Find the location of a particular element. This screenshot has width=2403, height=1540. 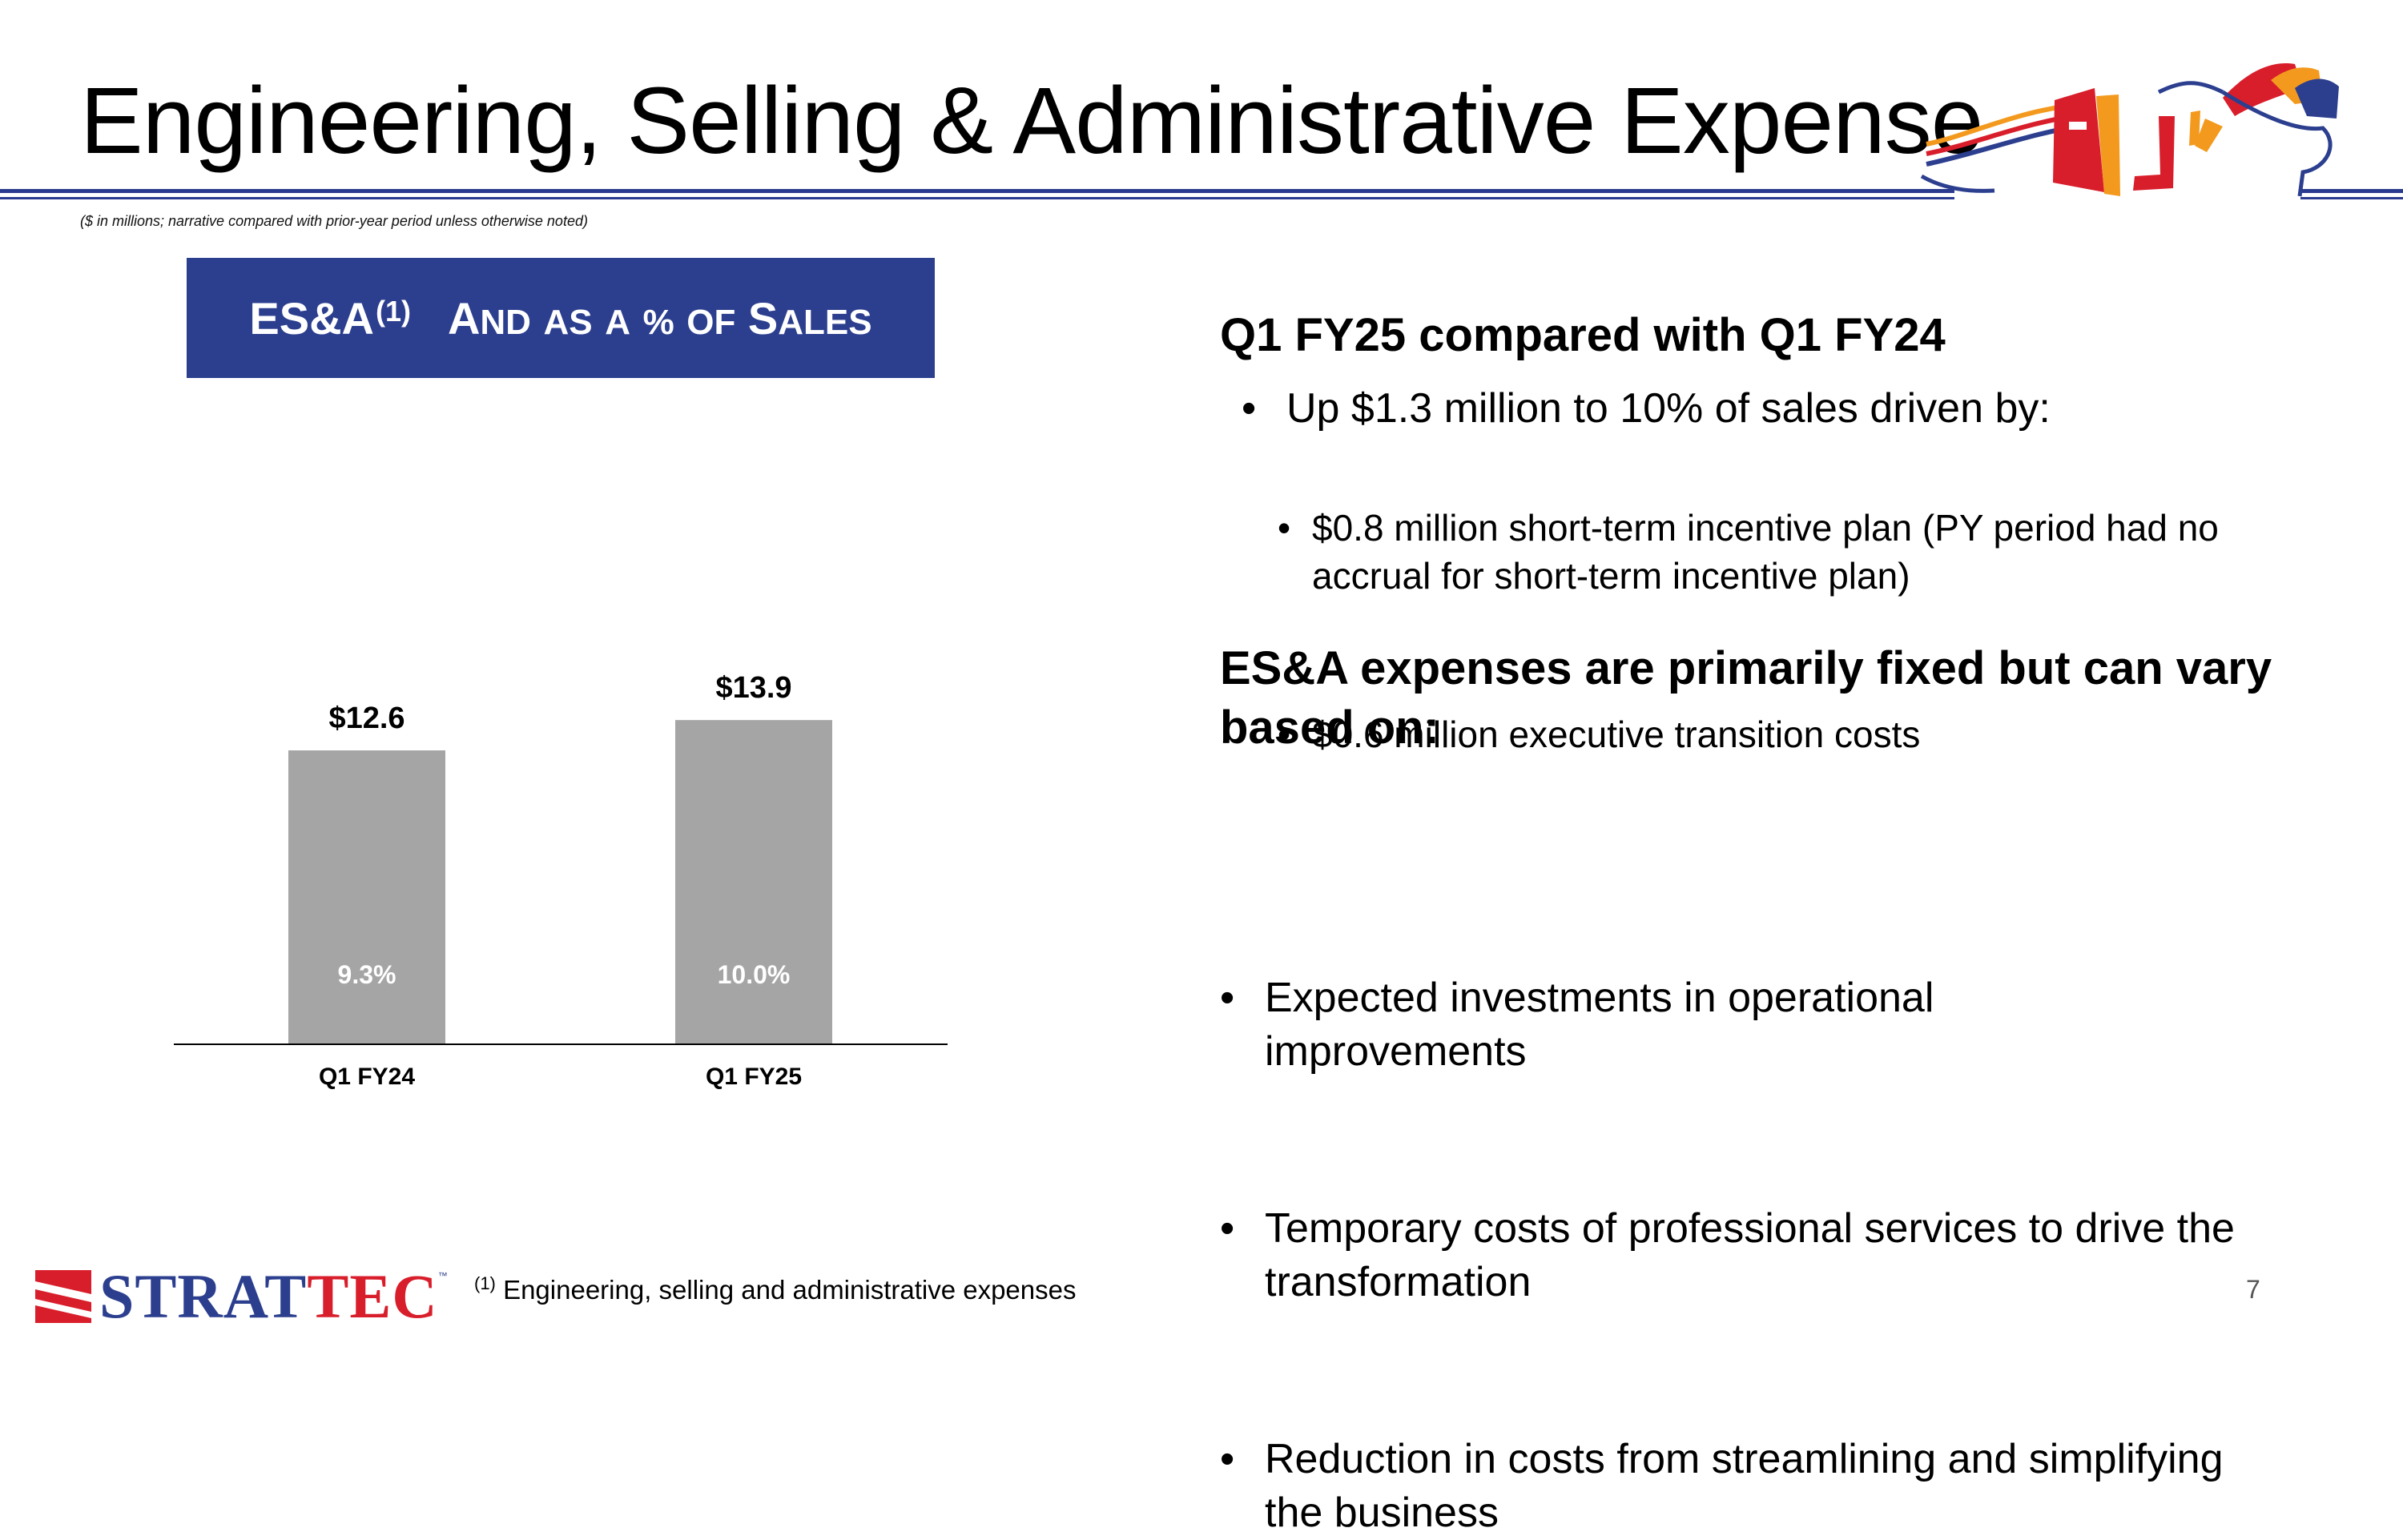

header-rule-right-lower is located at coordinates (2351, 198).